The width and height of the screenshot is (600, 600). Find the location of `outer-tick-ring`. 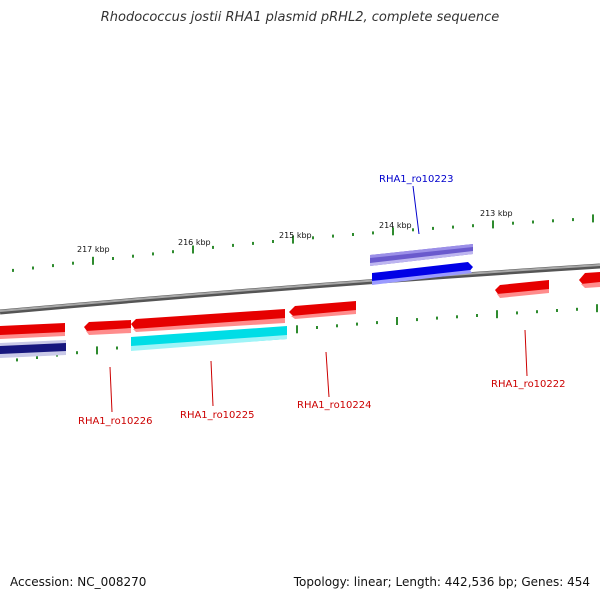

outer-tick-ring is located at coordinates (303, 243).